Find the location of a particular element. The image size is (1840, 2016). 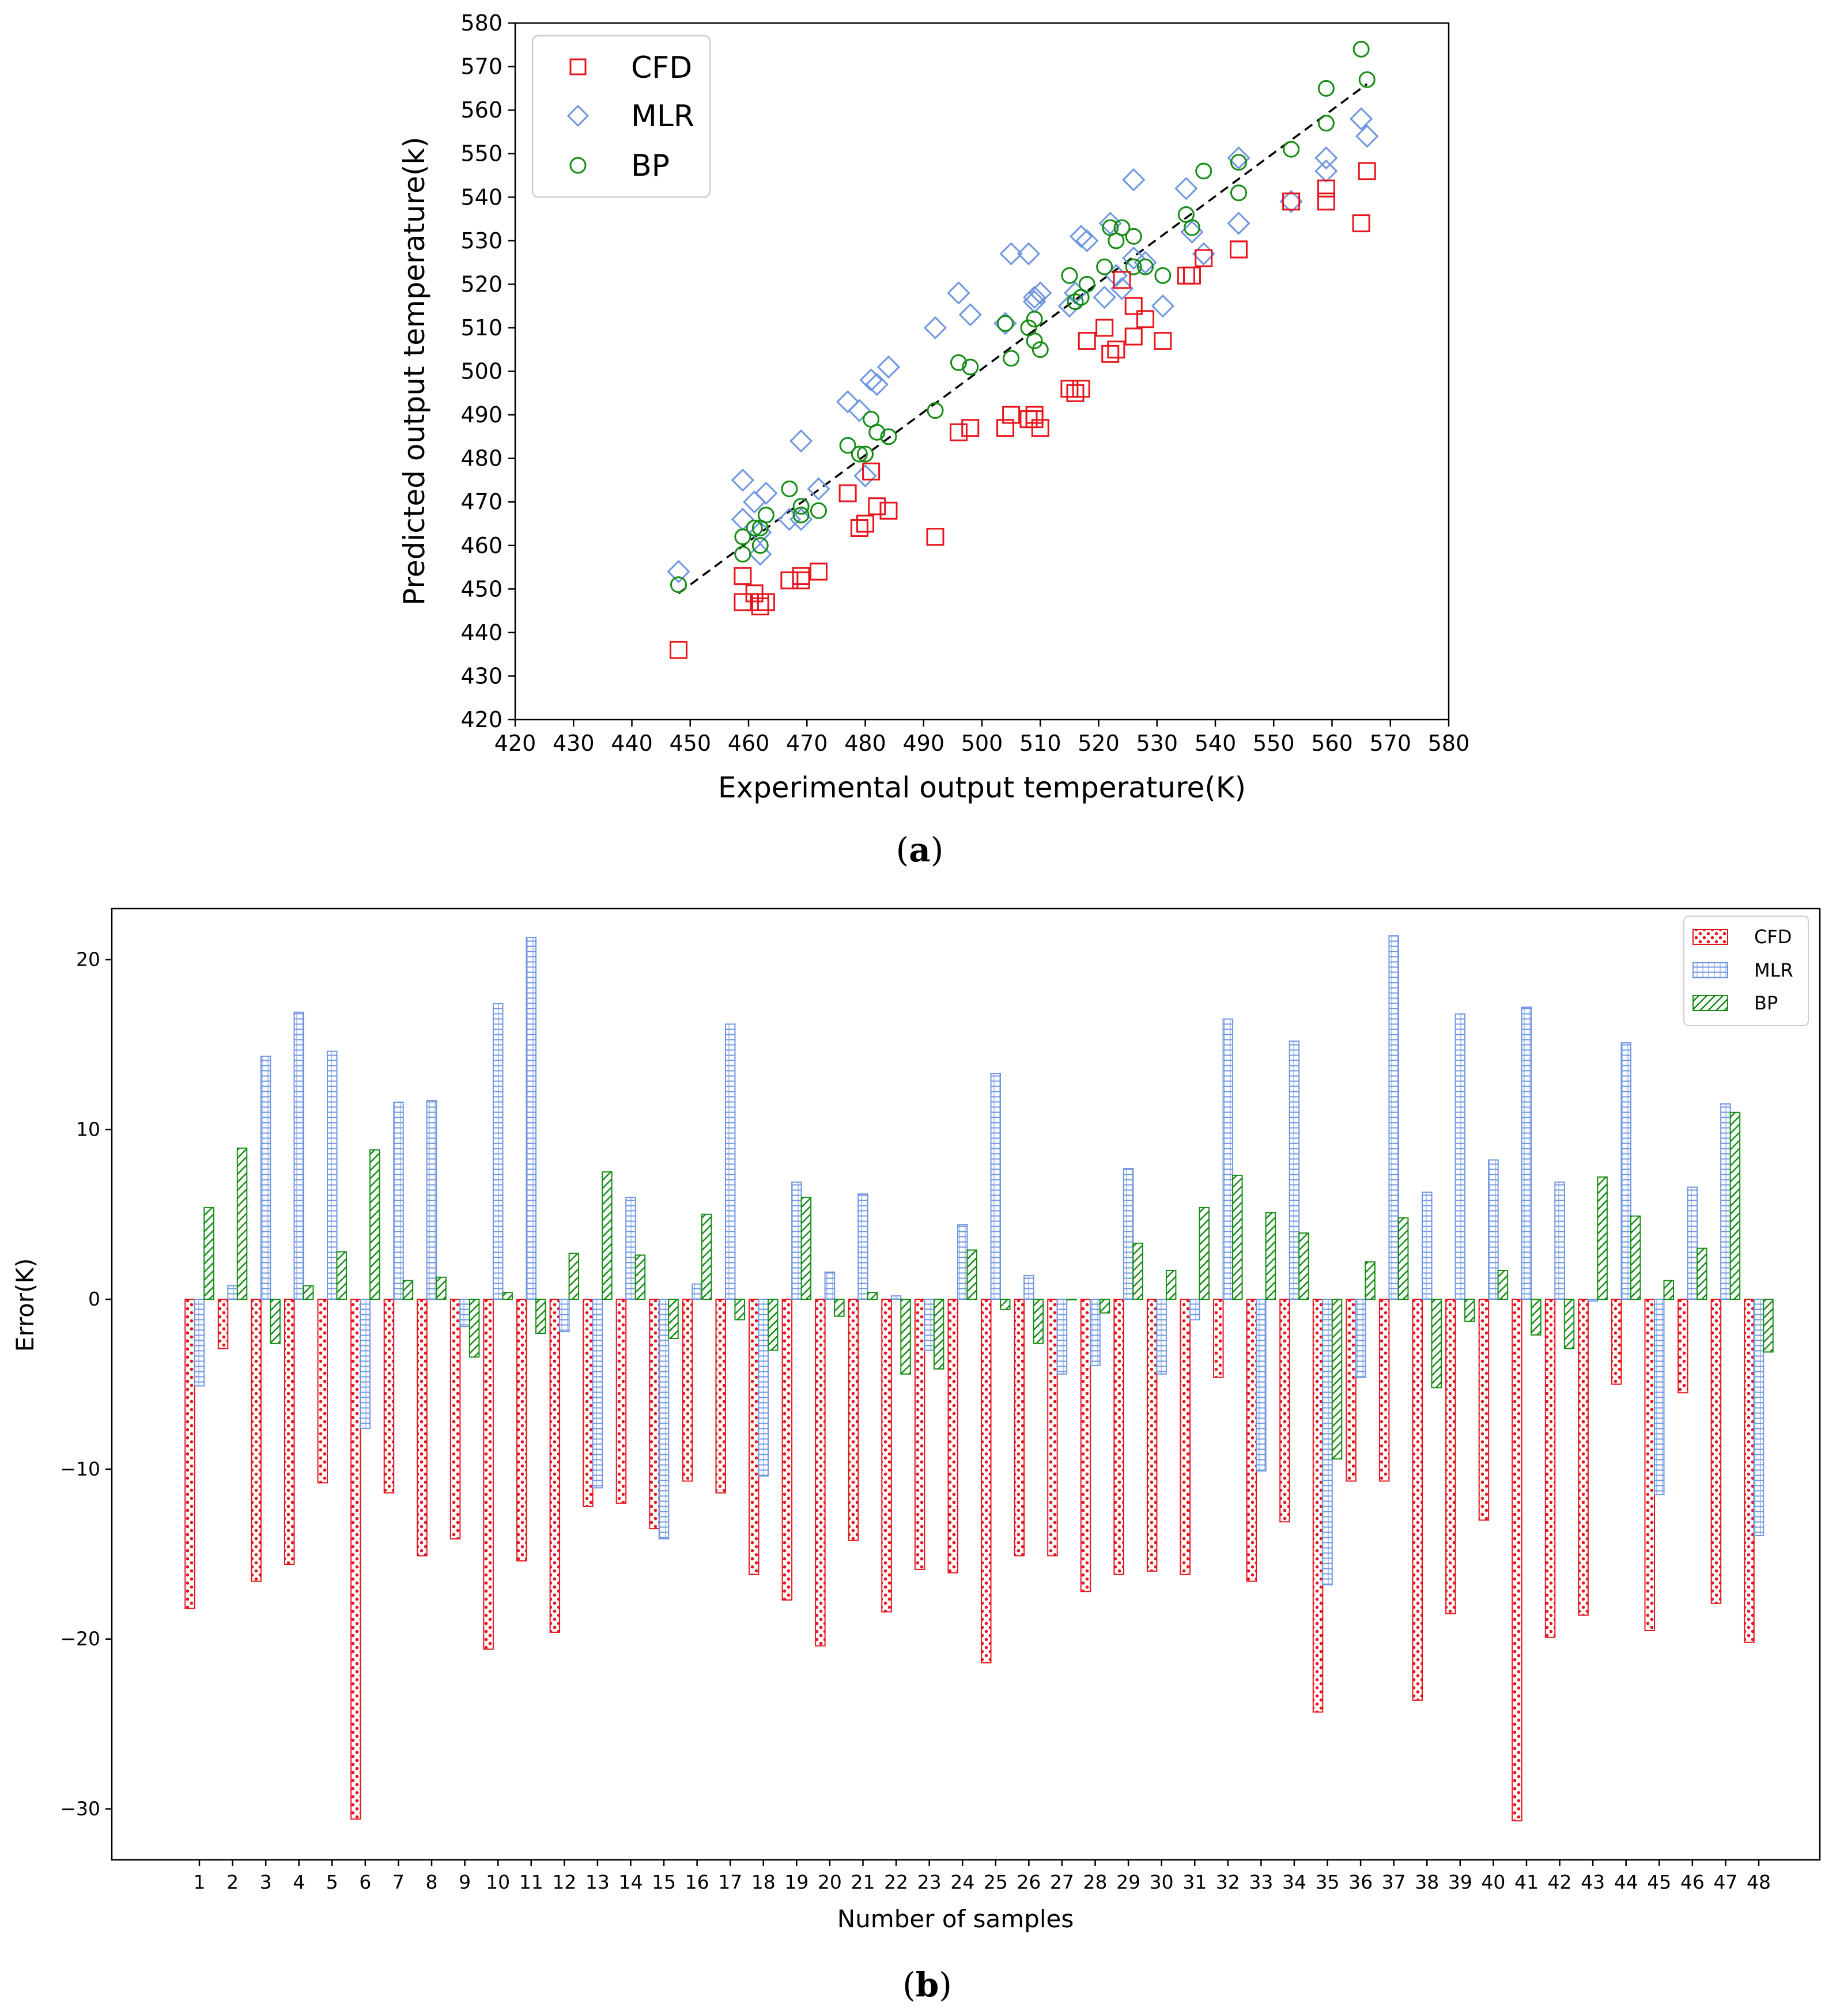

x-tick-label: 14 is located at coordinates (630, 1882).